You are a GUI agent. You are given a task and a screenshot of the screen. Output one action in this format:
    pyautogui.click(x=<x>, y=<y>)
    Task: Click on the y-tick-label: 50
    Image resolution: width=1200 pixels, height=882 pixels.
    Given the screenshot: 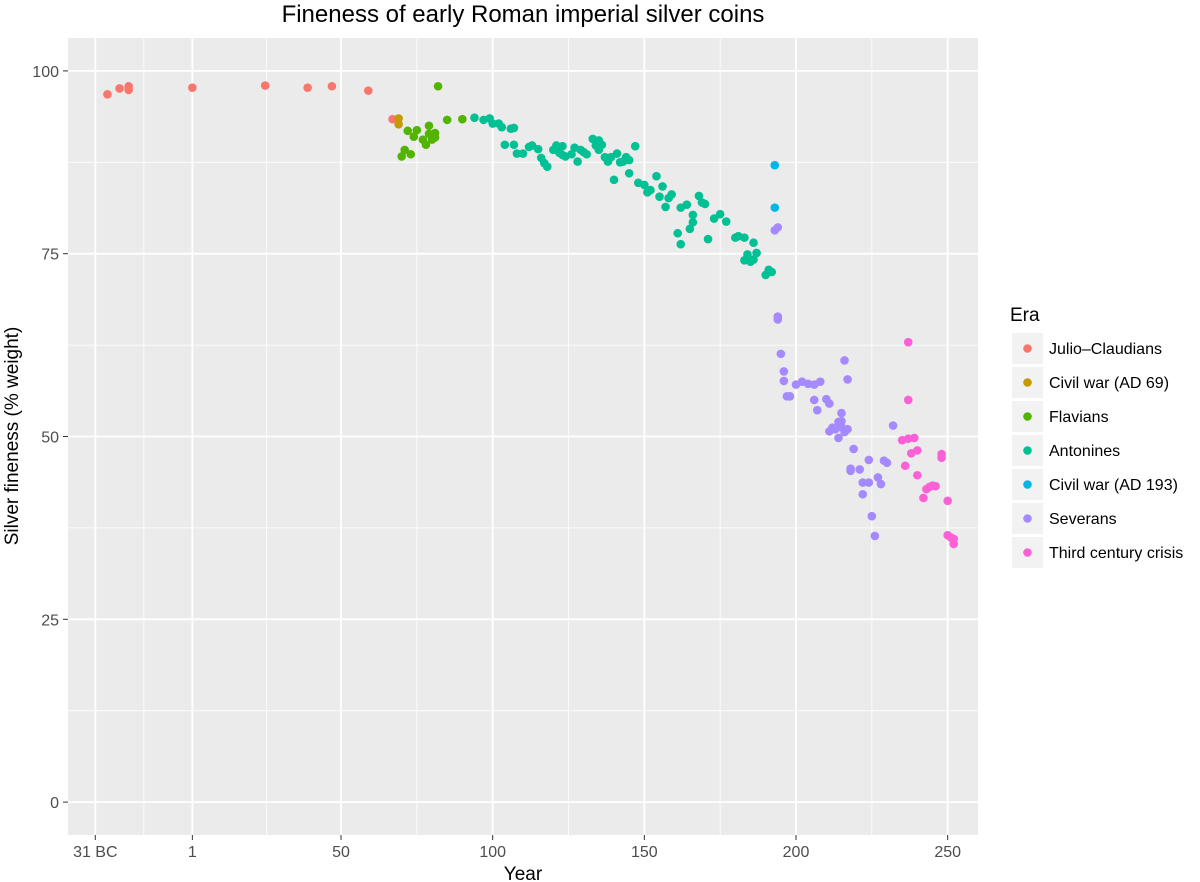 What is the action you would take?
    pyautogui.click(x=50, y=438)
    